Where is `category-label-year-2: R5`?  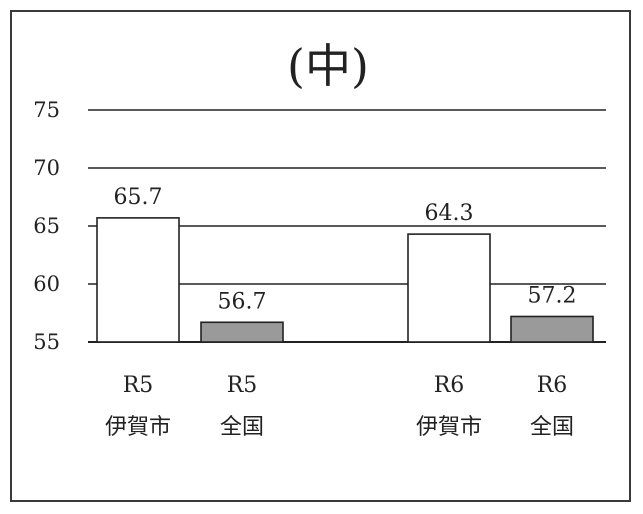
category-label-year-2: R5 is located at coordinates (242, 385).